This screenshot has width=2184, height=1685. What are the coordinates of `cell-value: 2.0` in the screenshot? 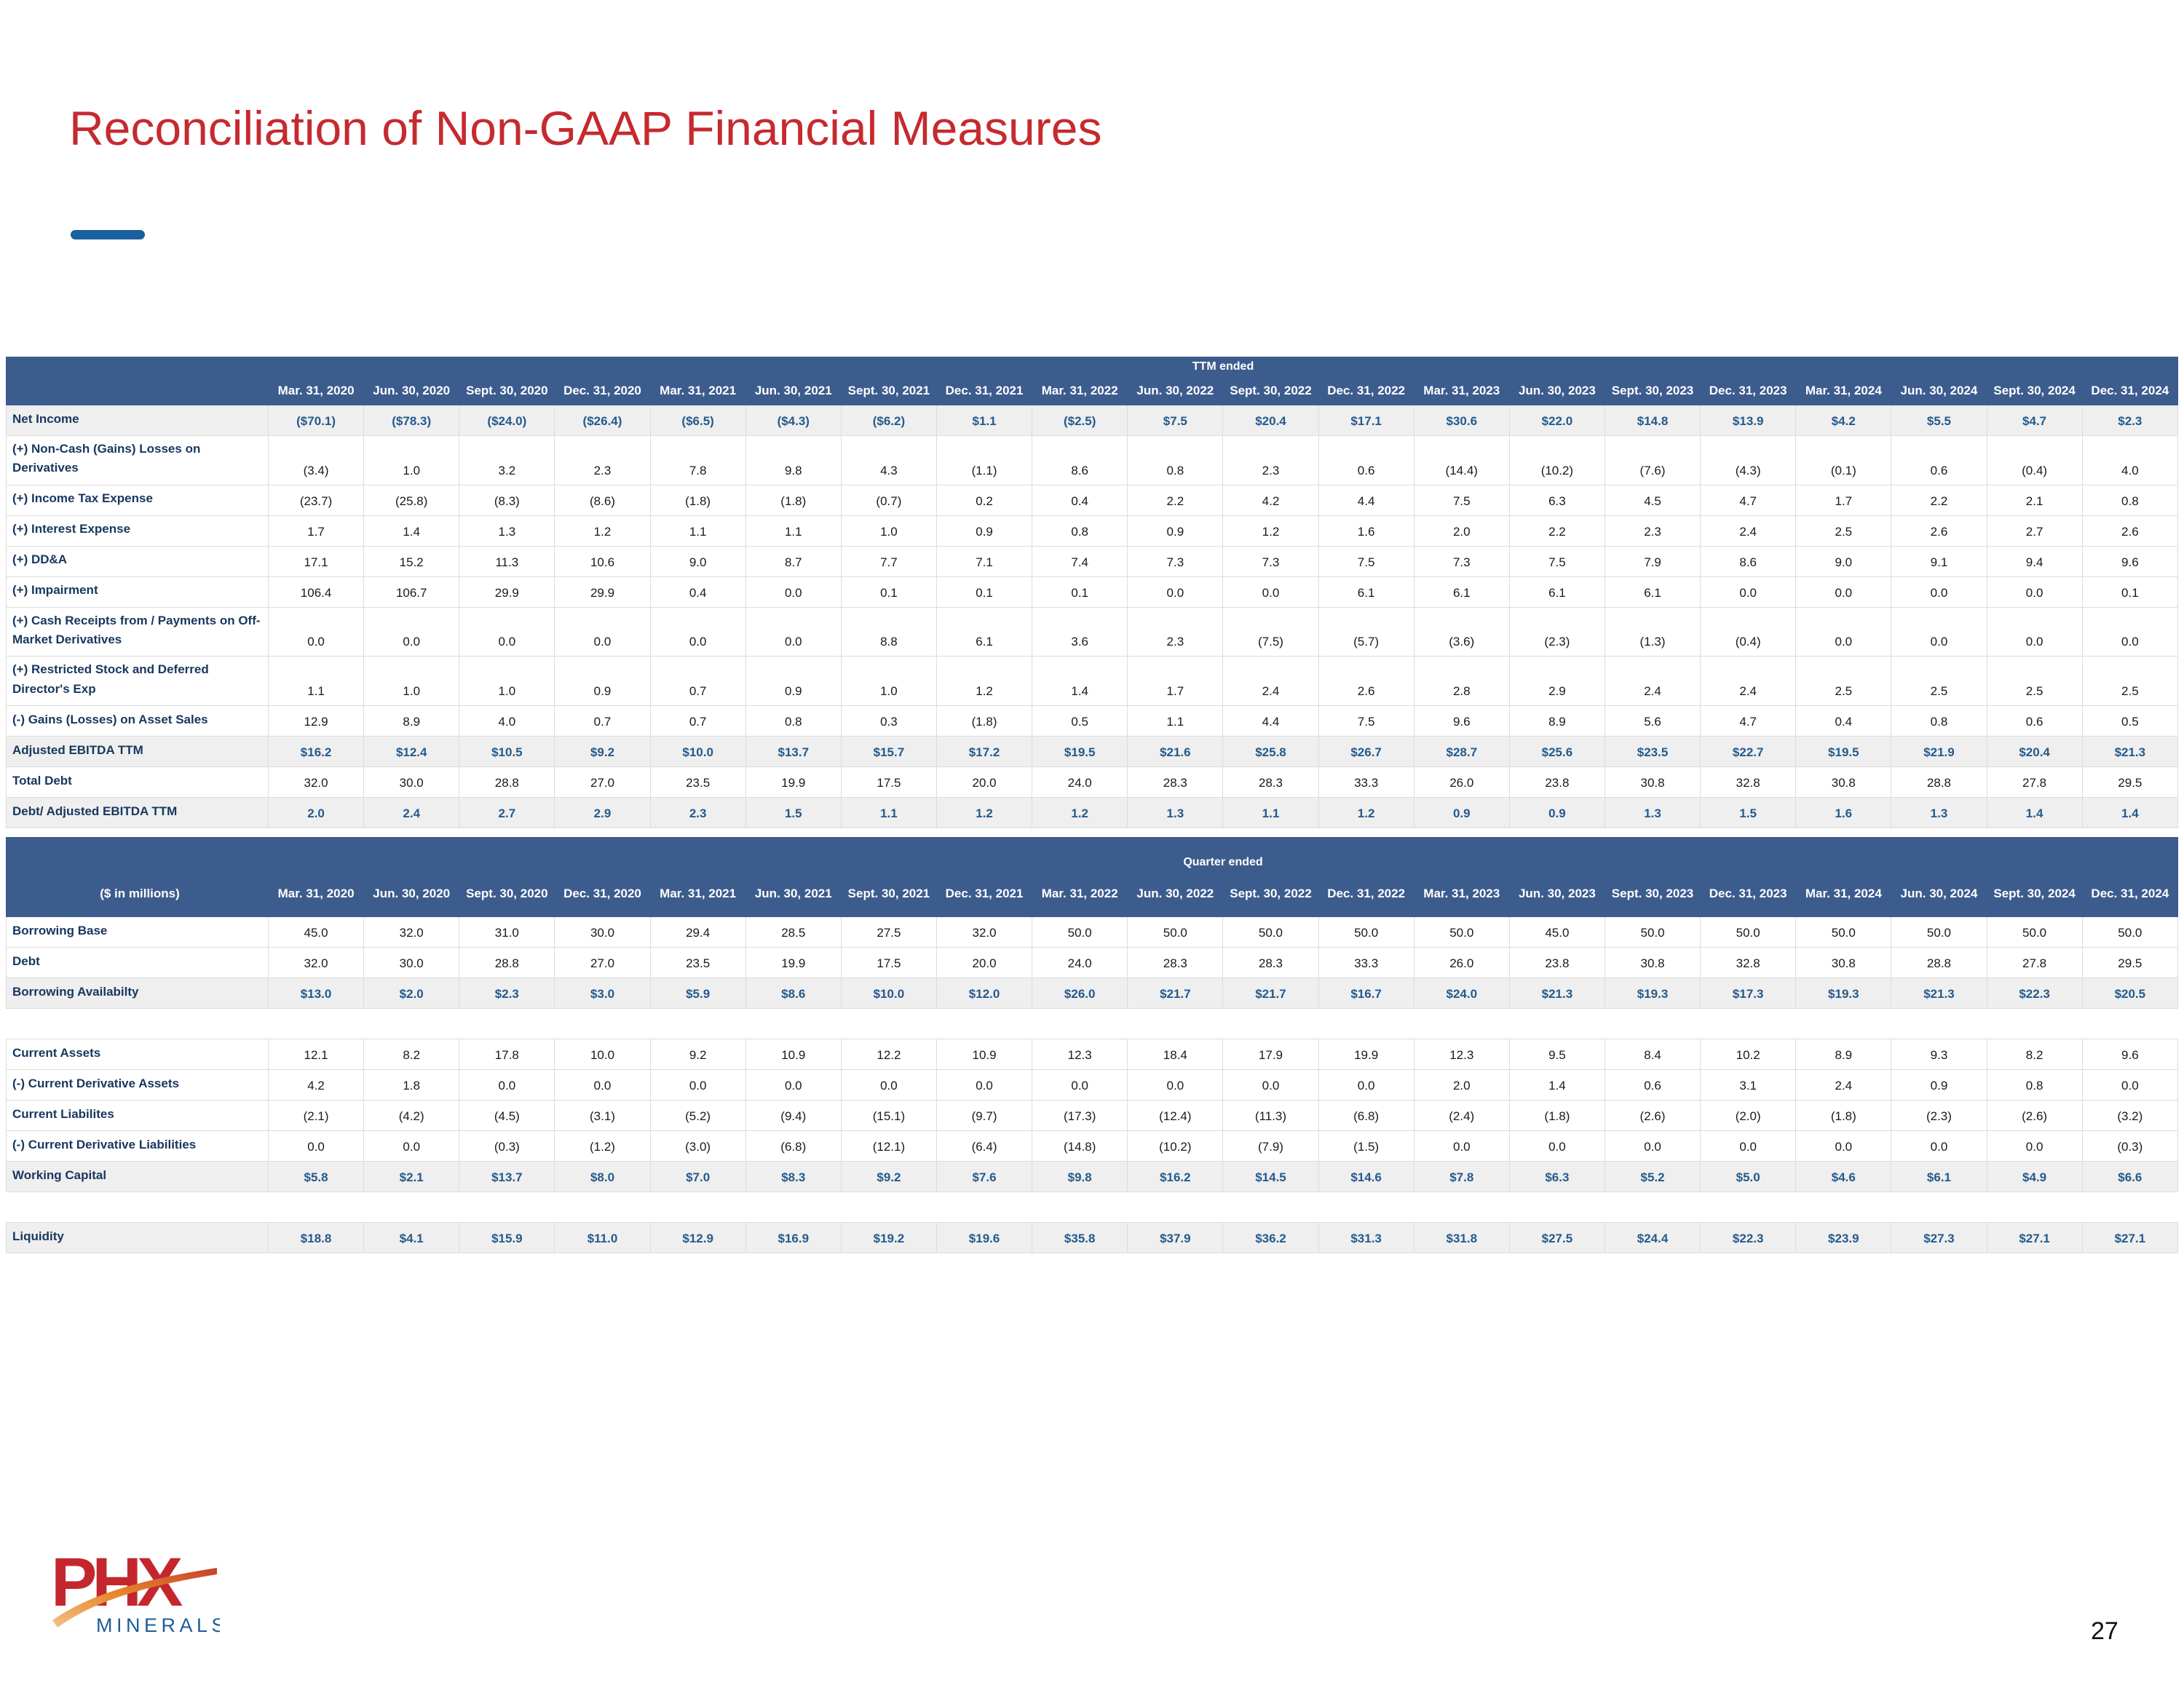 It's located at (1461, 1085).